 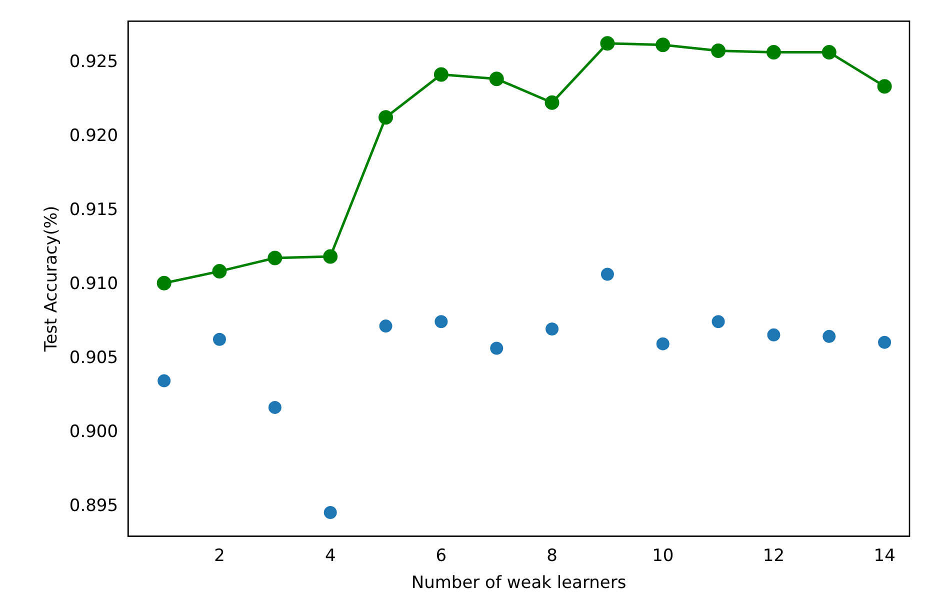 What do you see at coordinates (663, 556) in the screenshot?
I see `x-tick-label: 10` at bounding box center [663, 556].